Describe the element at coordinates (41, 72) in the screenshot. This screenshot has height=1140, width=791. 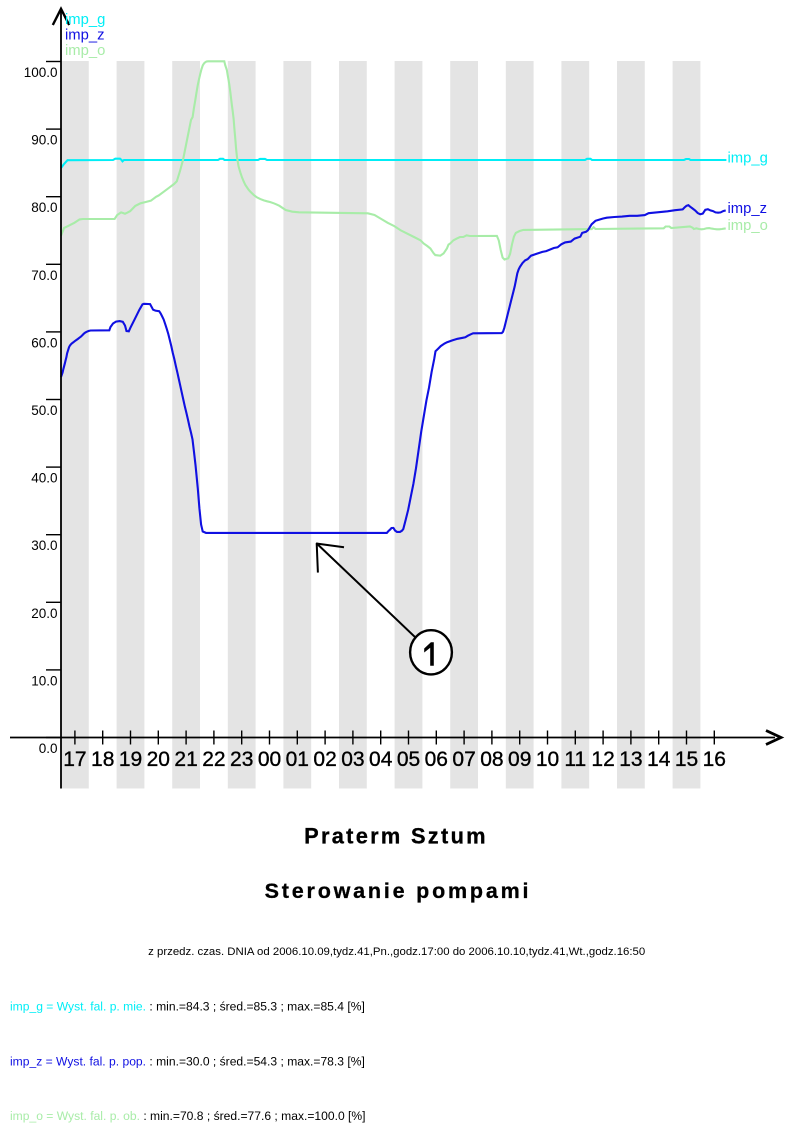
I see `svg-text: 100.0` at that location.